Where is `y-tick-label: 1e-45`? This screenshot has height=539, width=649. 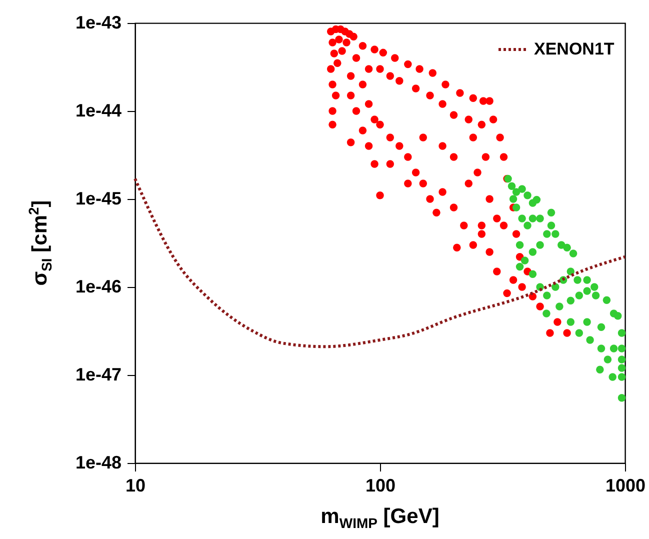 y-tick-label: 1e-45 is located at coordinates (98, 198).